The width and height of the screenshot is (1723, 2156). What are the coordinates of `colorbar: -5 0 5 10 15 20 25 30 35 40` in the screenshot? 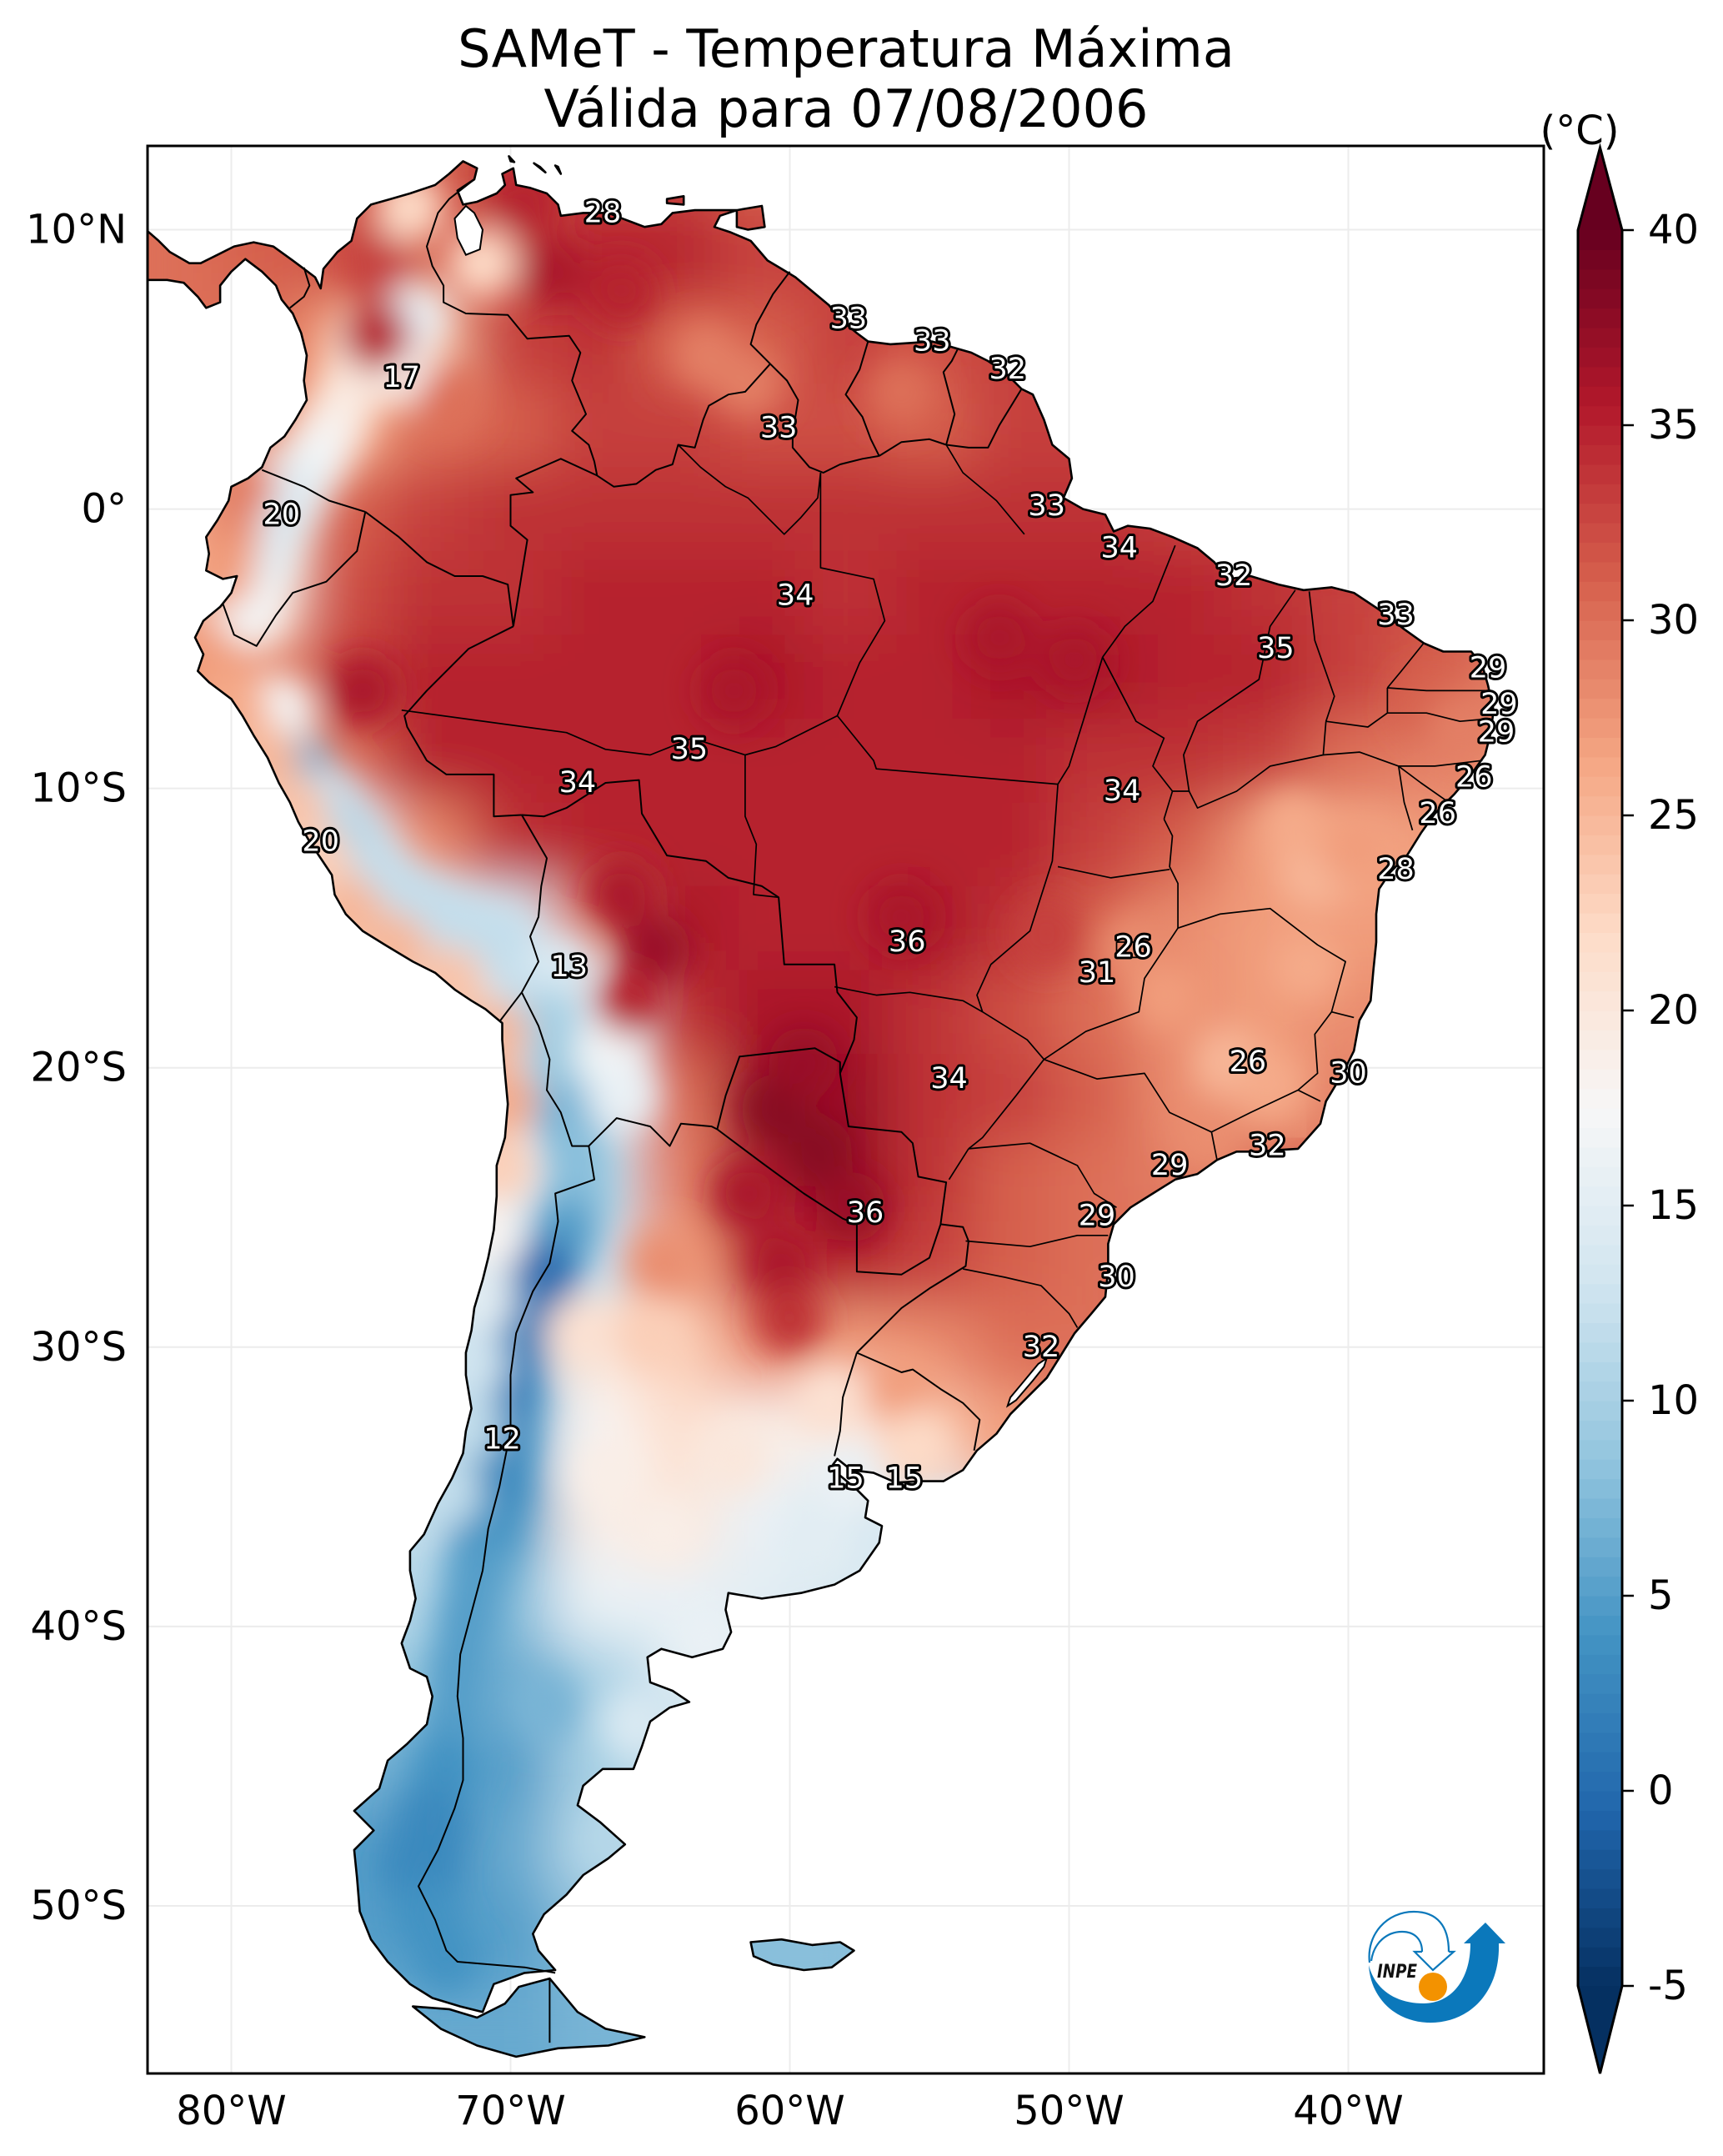 It's located at (1638, 1108).